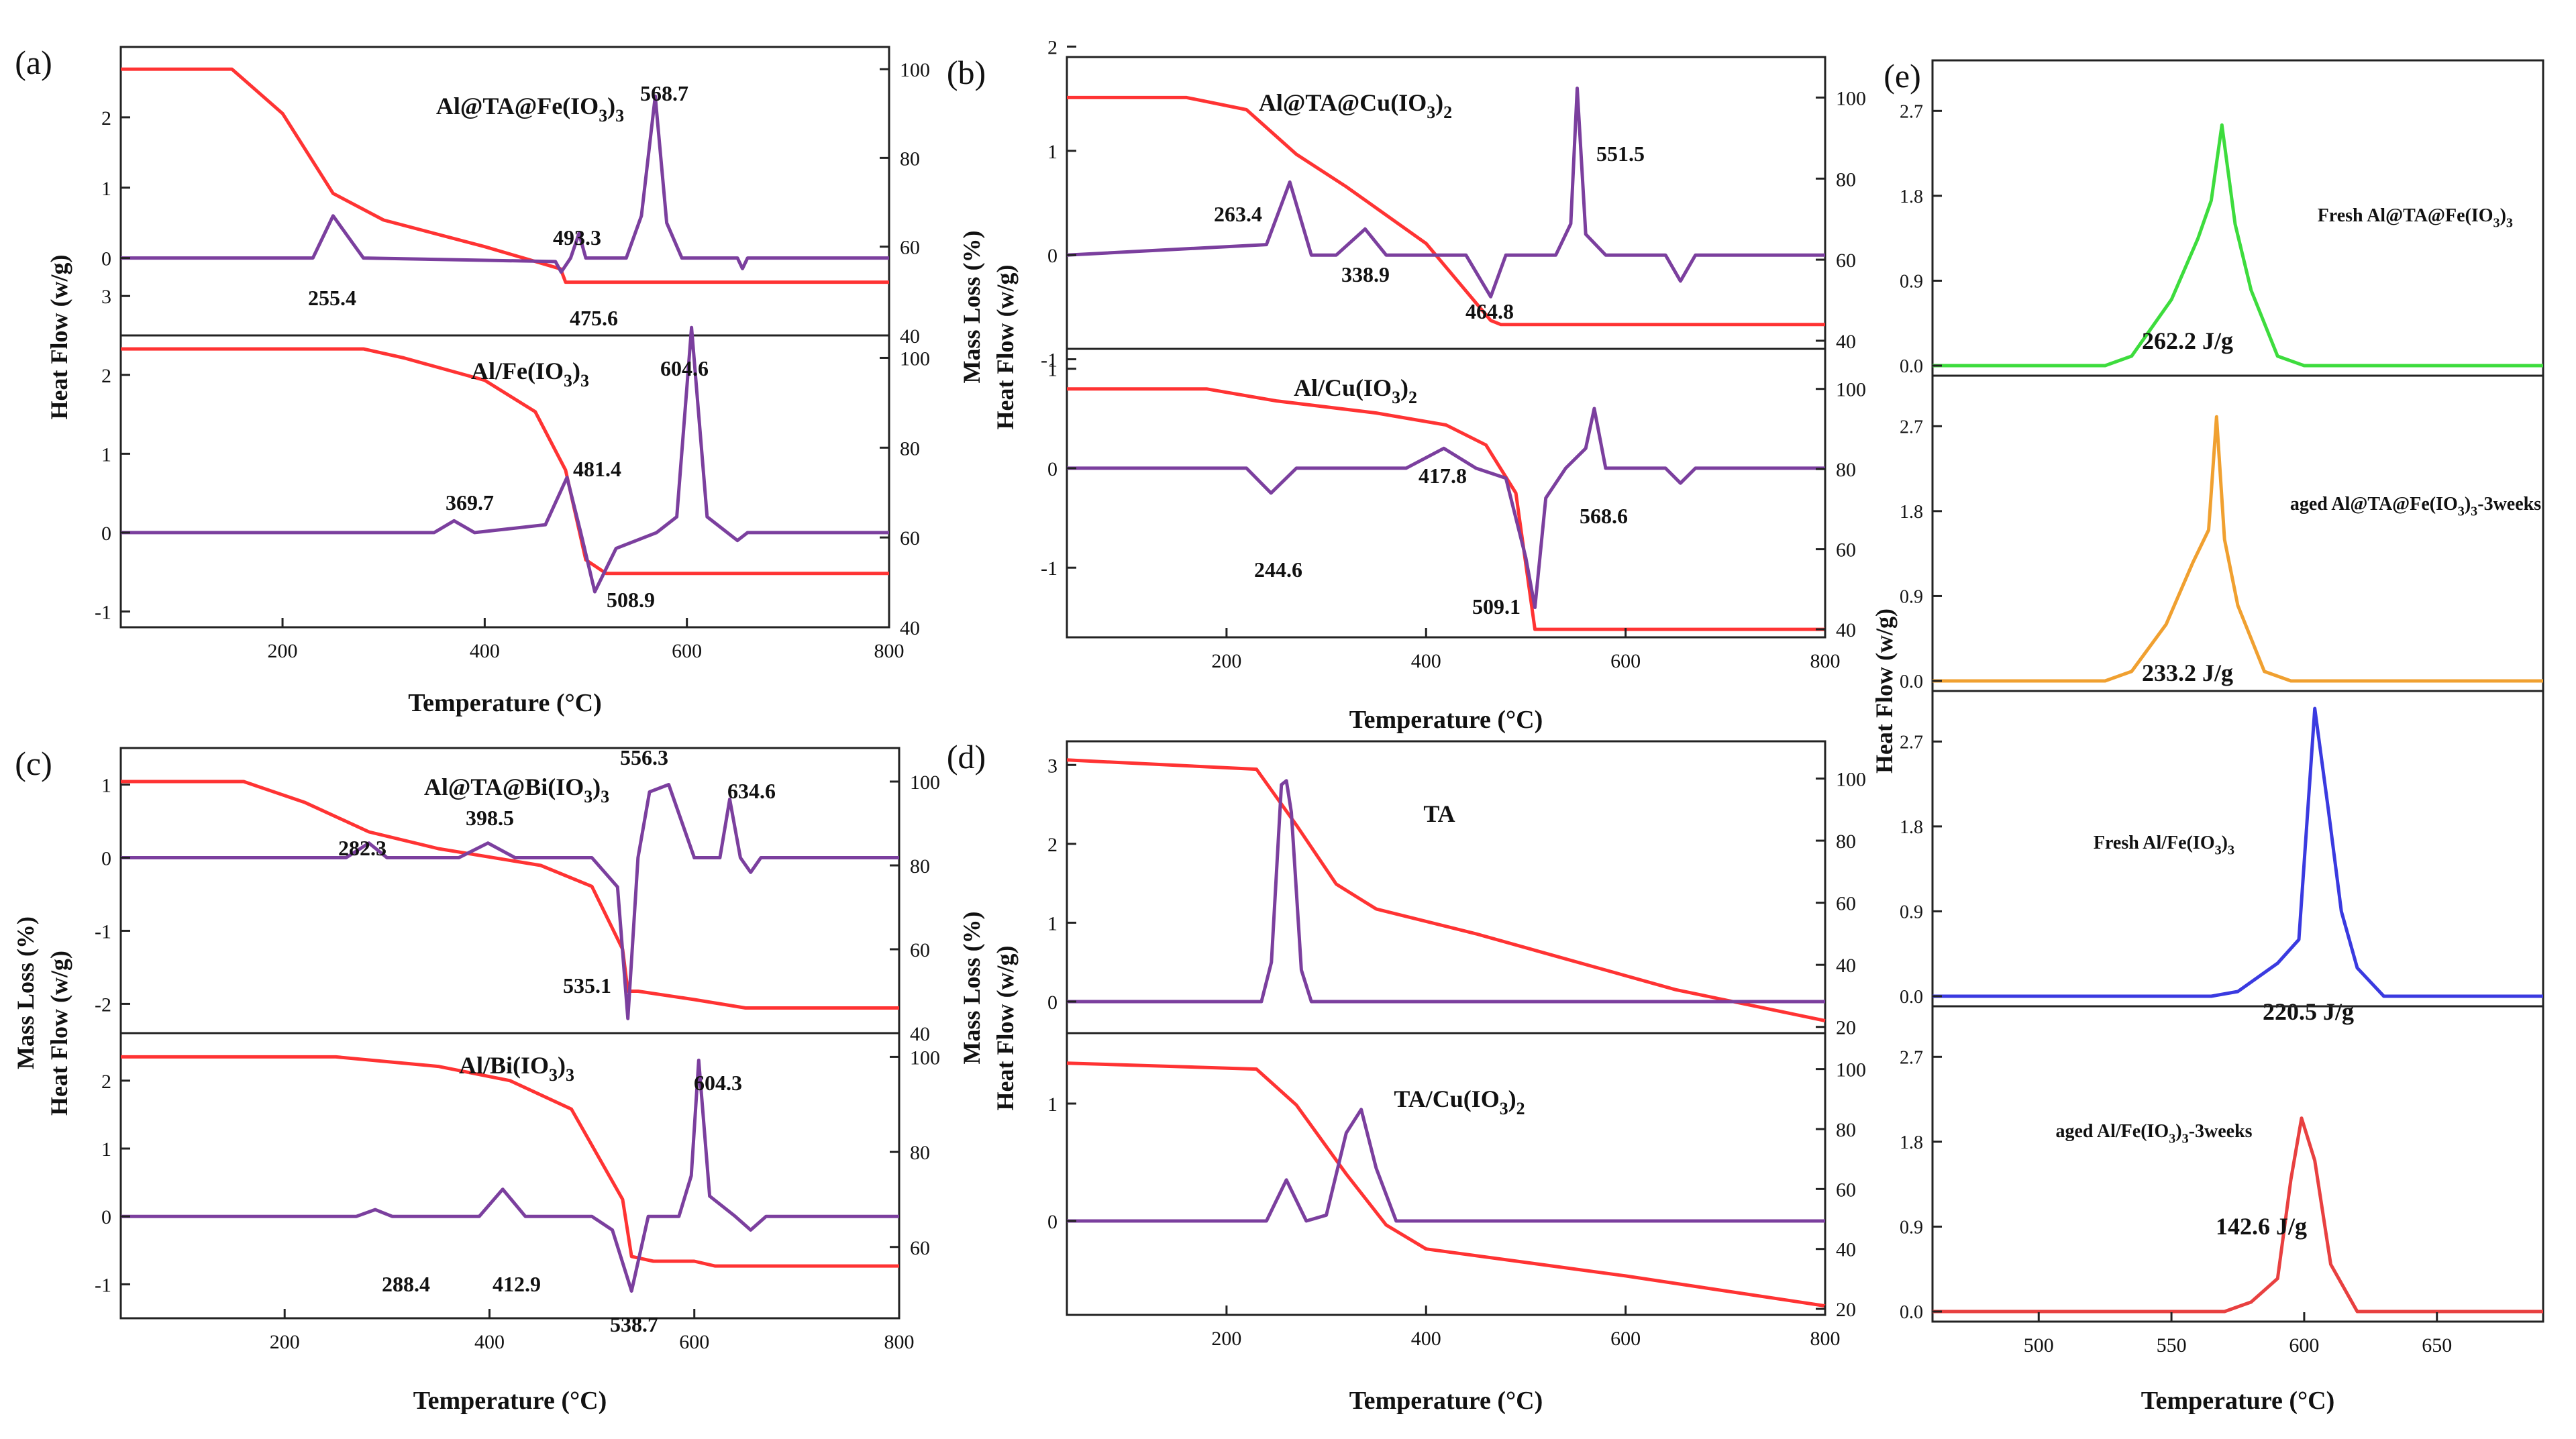 This screenshot has width=2576, height=1439. I want to click on panel-0-y-left-tick-label: -1, so click(103, 612).